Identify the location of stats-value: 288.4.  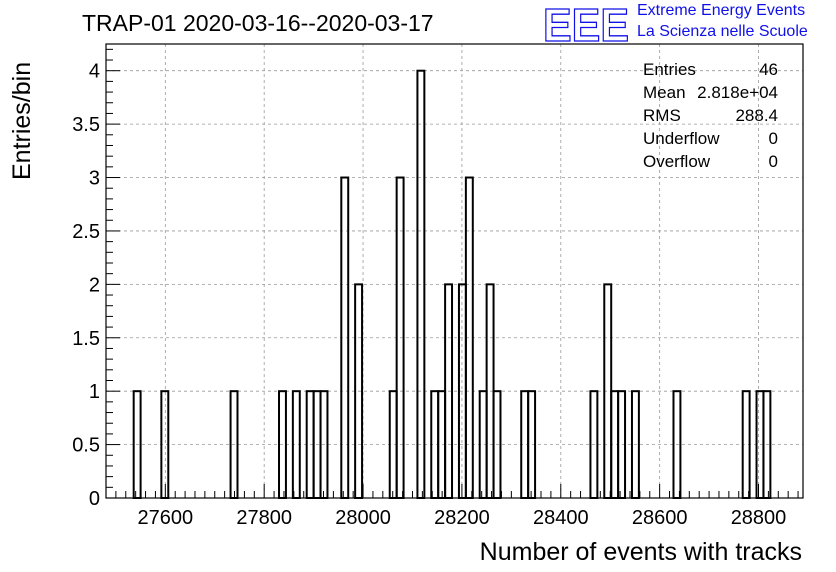
(756, 115).